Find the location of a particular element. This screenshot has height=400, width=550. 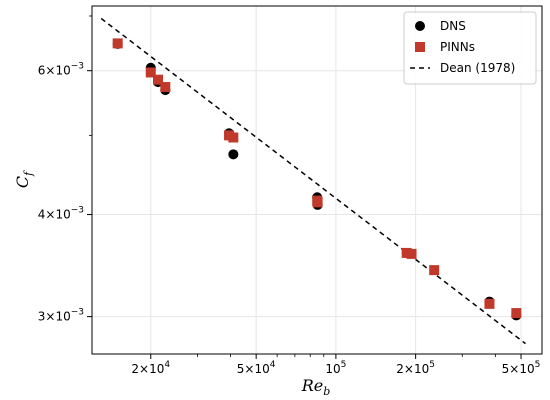

x-tick-label: 5×104 is located at coordinates (256, 368).